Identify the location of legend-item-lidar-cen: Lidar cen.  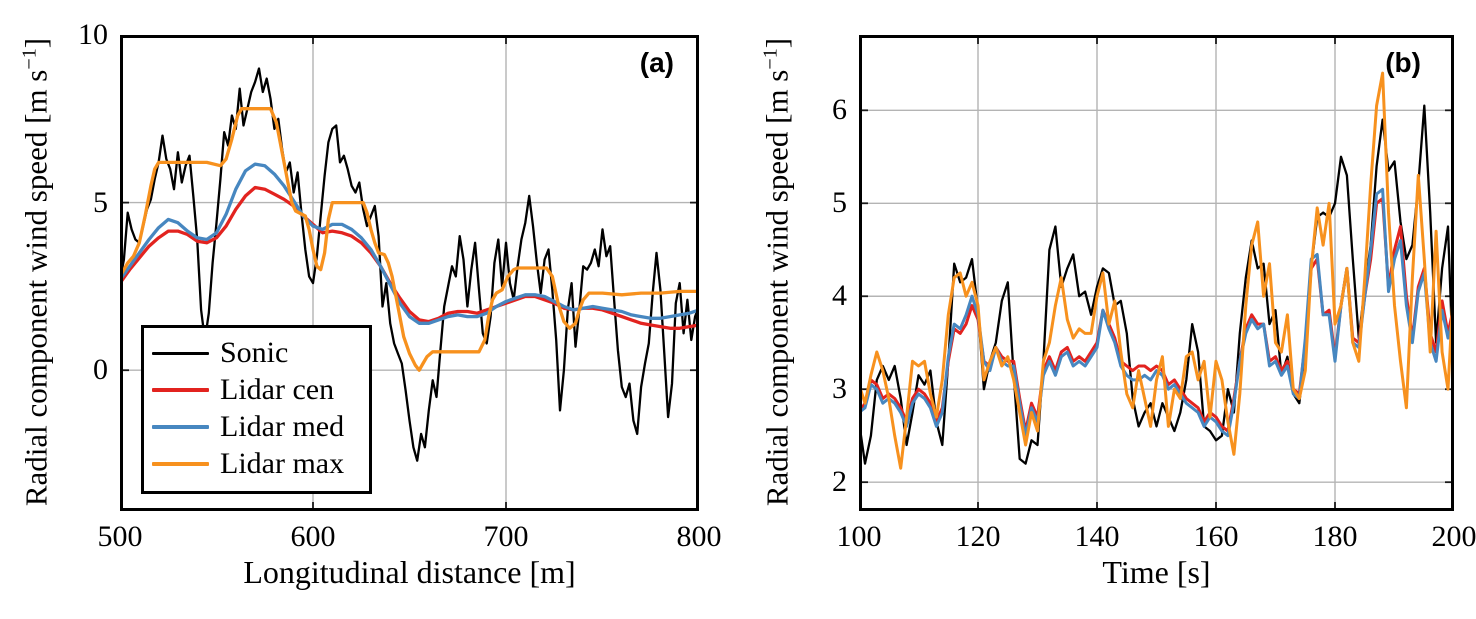
(257, 390).